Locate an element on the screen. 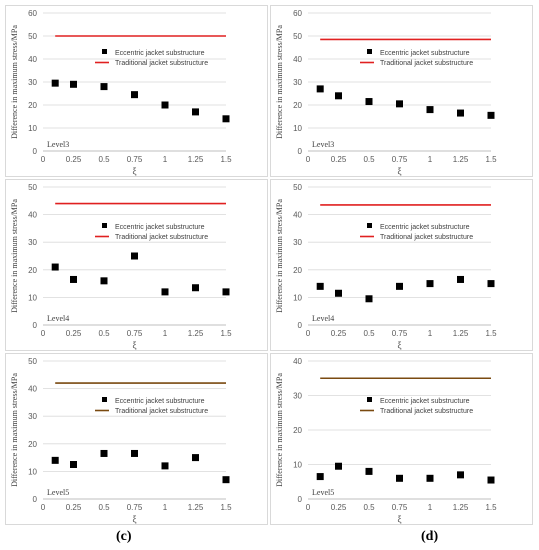  y-tick-label: 60 is located at coordinates (32, 13).